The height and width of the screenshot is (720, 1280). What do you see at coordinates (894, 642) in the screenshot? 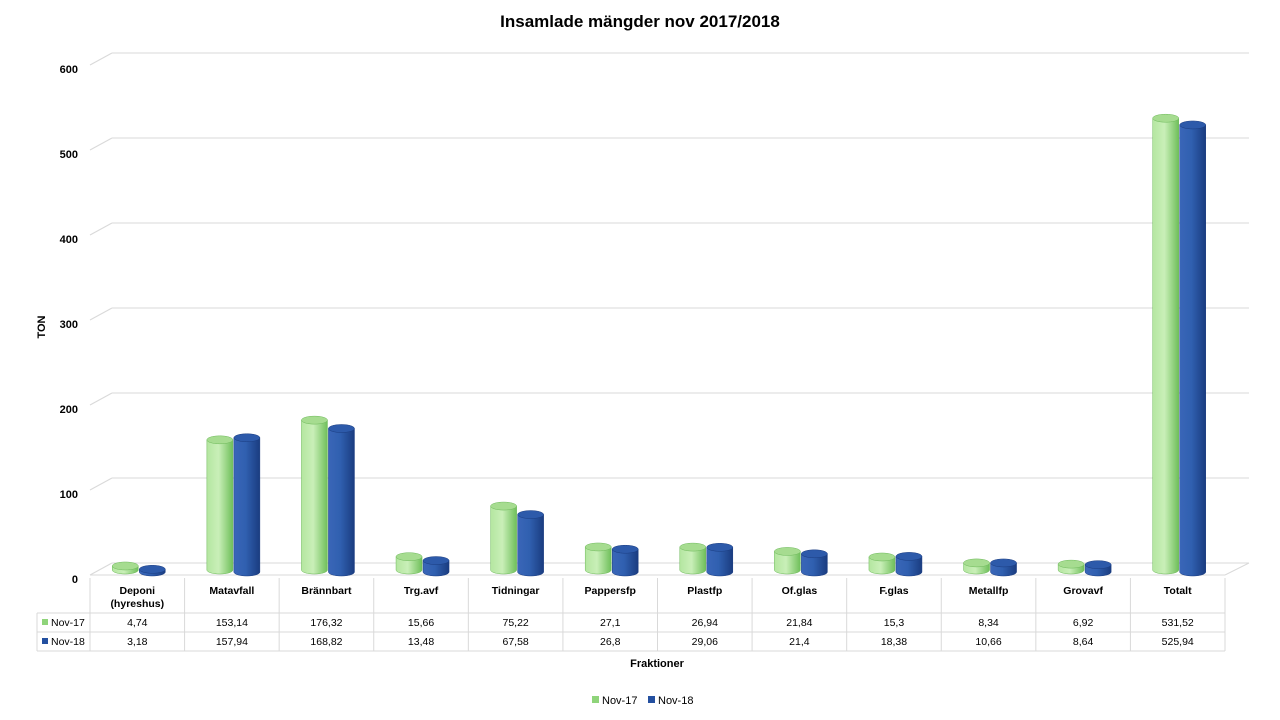
I see `data-label: 18,38` at bounding box center [894, 642].